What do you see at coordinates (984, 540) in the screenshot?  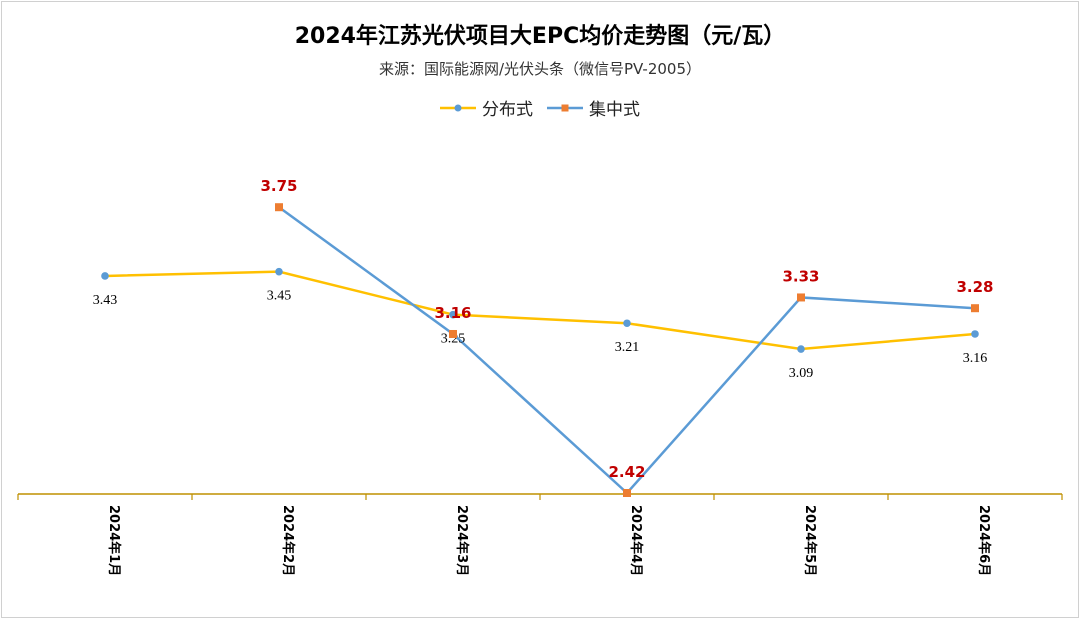 I see `x-tick-label: 2024年6月` at bounding box center [984, 540].